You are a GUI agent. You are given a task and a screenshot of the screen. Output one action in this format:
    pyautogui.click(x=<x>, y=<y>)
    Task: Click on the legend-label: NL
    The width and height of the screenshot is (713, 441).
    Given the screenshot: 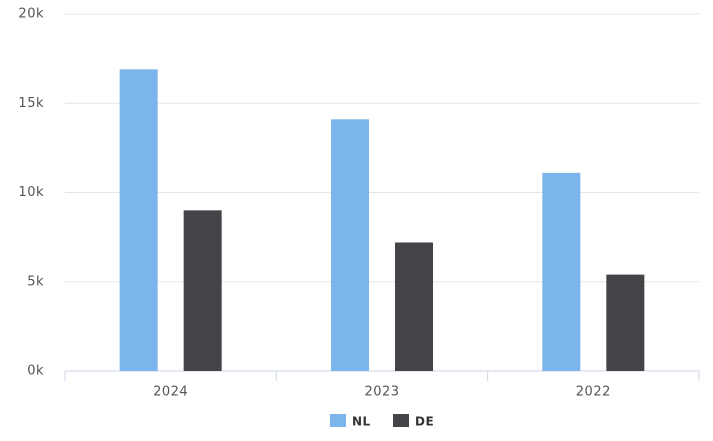 What is the action you would take?
    pyautogui.click(x=361, y=422)
    